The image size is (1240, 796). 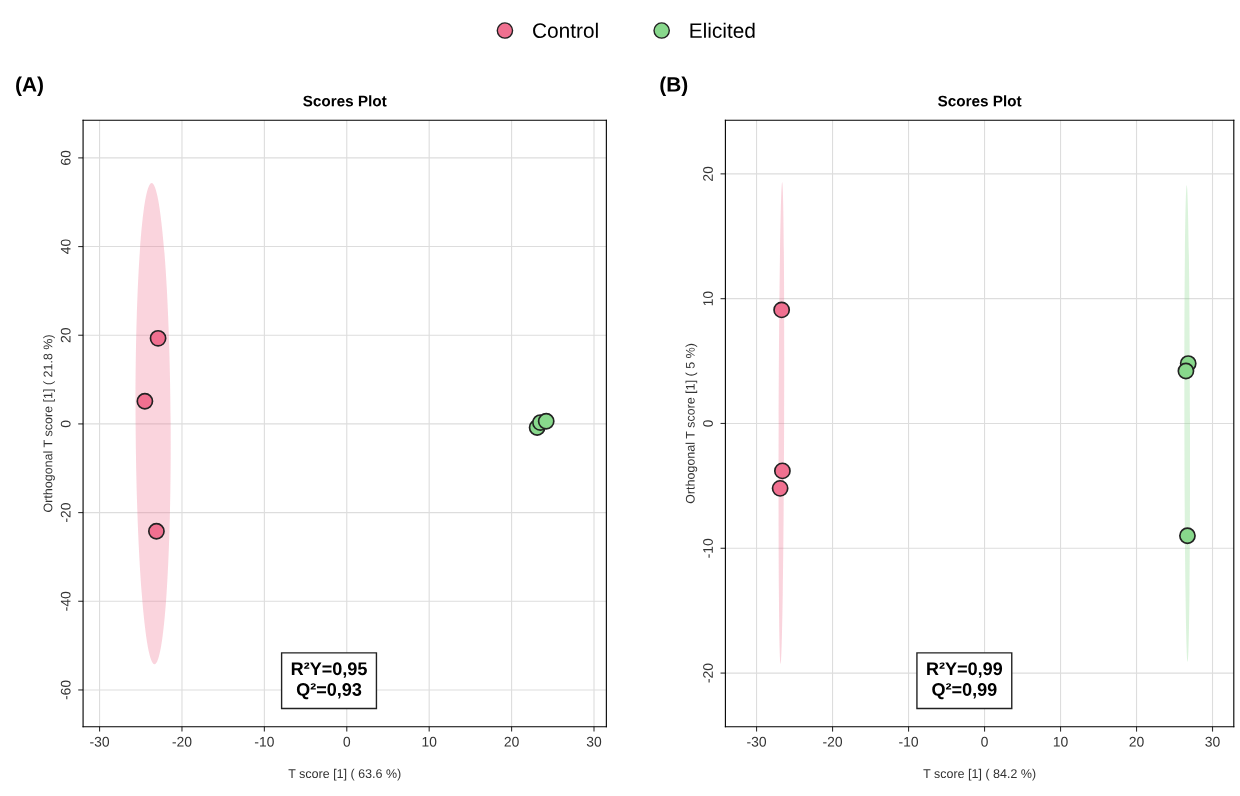 What do you see at coordinates (65, 690) in the screenshot?
I see `y-tick-label: -60` at bounding box center [65, 690].